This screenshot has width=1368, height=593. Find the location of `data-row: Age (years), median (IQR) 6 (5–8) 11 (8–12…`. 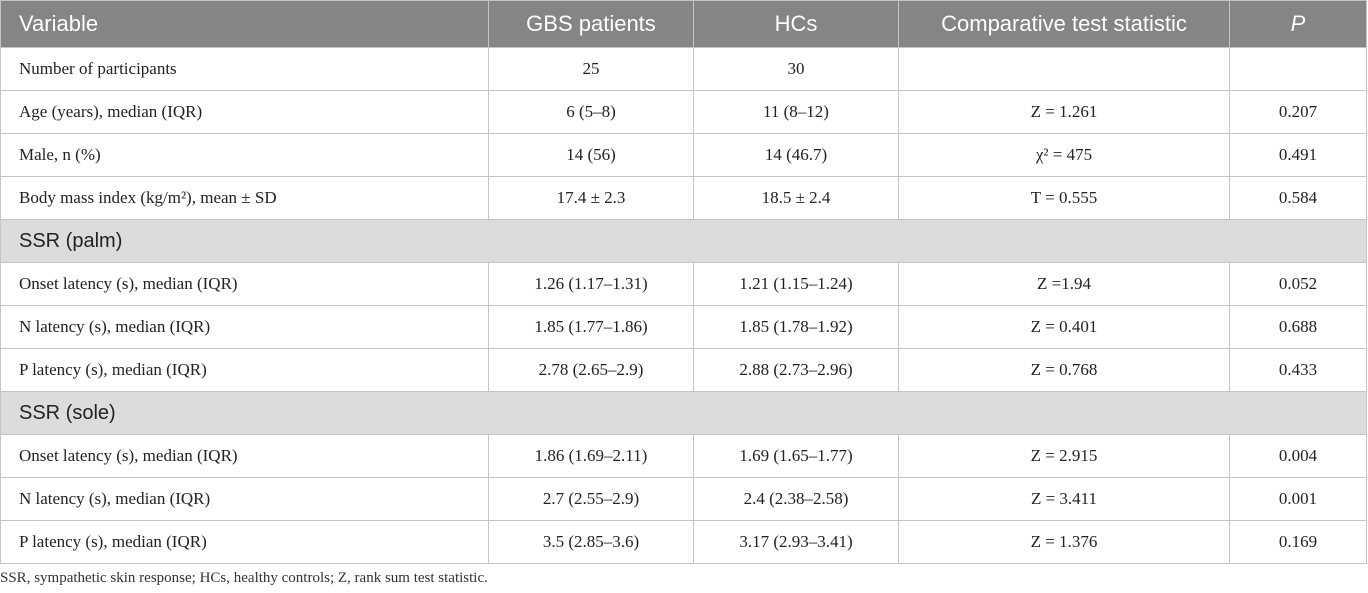

data-row: Age (years), median (IQR) 6 (5–8) 11 (8–12… is located at coordinates (683, 112).